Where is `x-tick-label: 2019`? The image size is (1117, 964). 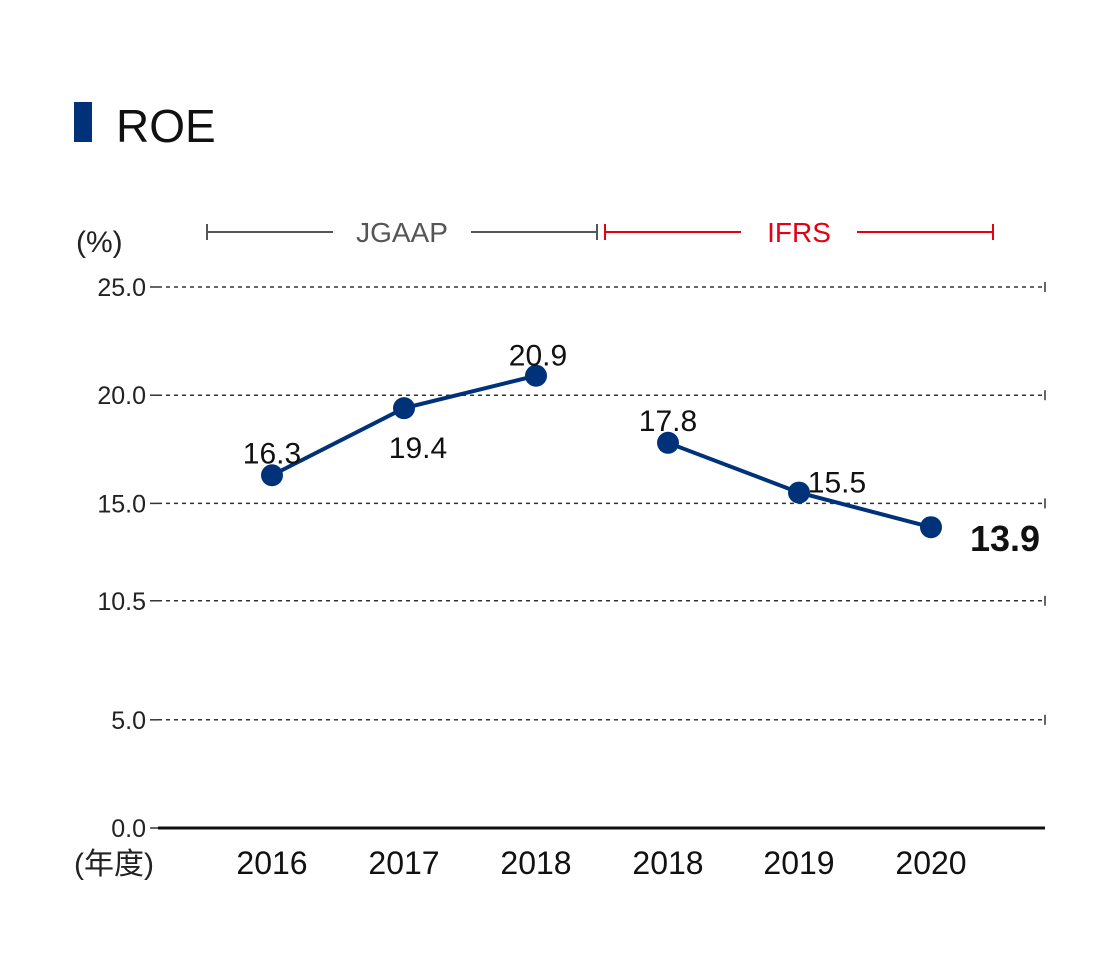
x-tick-label: 2019 is located at coordinates (798, 863).